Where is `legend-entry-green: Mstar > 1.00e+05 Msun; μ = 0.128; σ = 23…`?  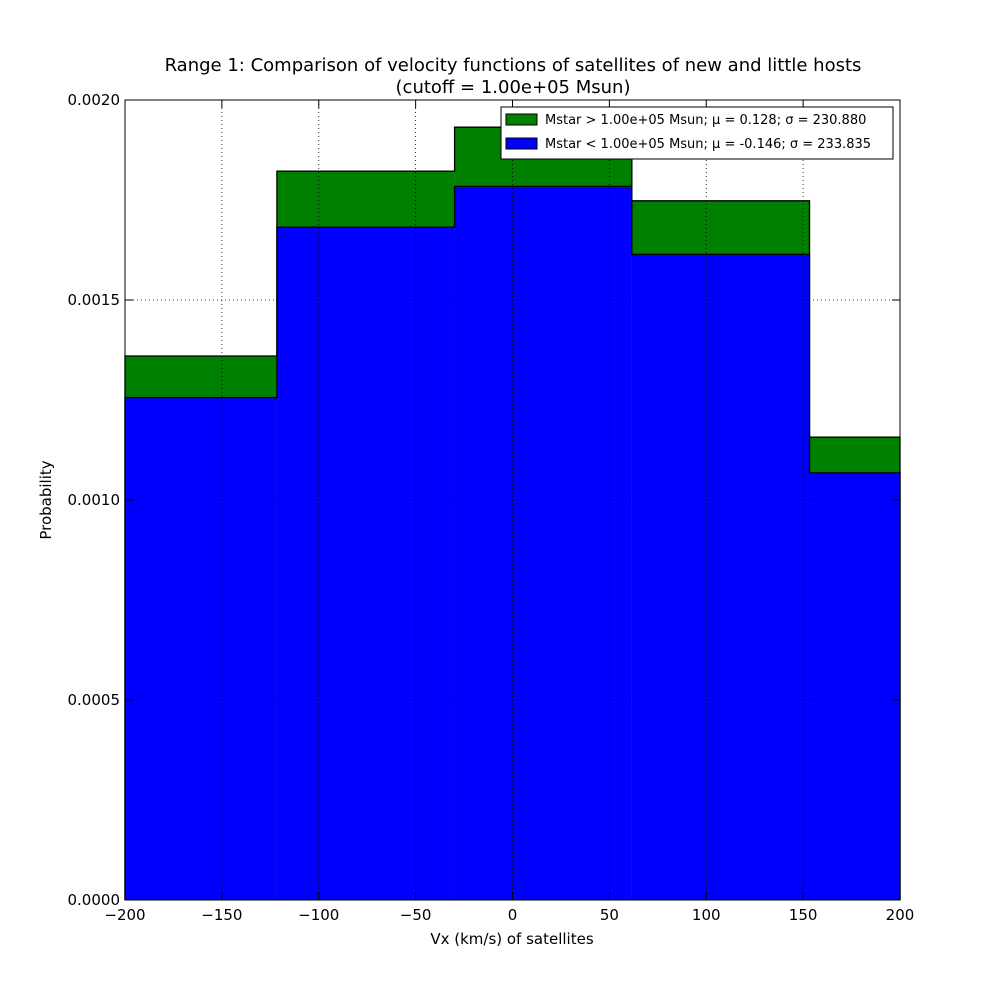 legend-entry-green: Mstar > 1.00e+05 Msun; μ = 0.128; σ = 23… is located at coordinates (705, 120).